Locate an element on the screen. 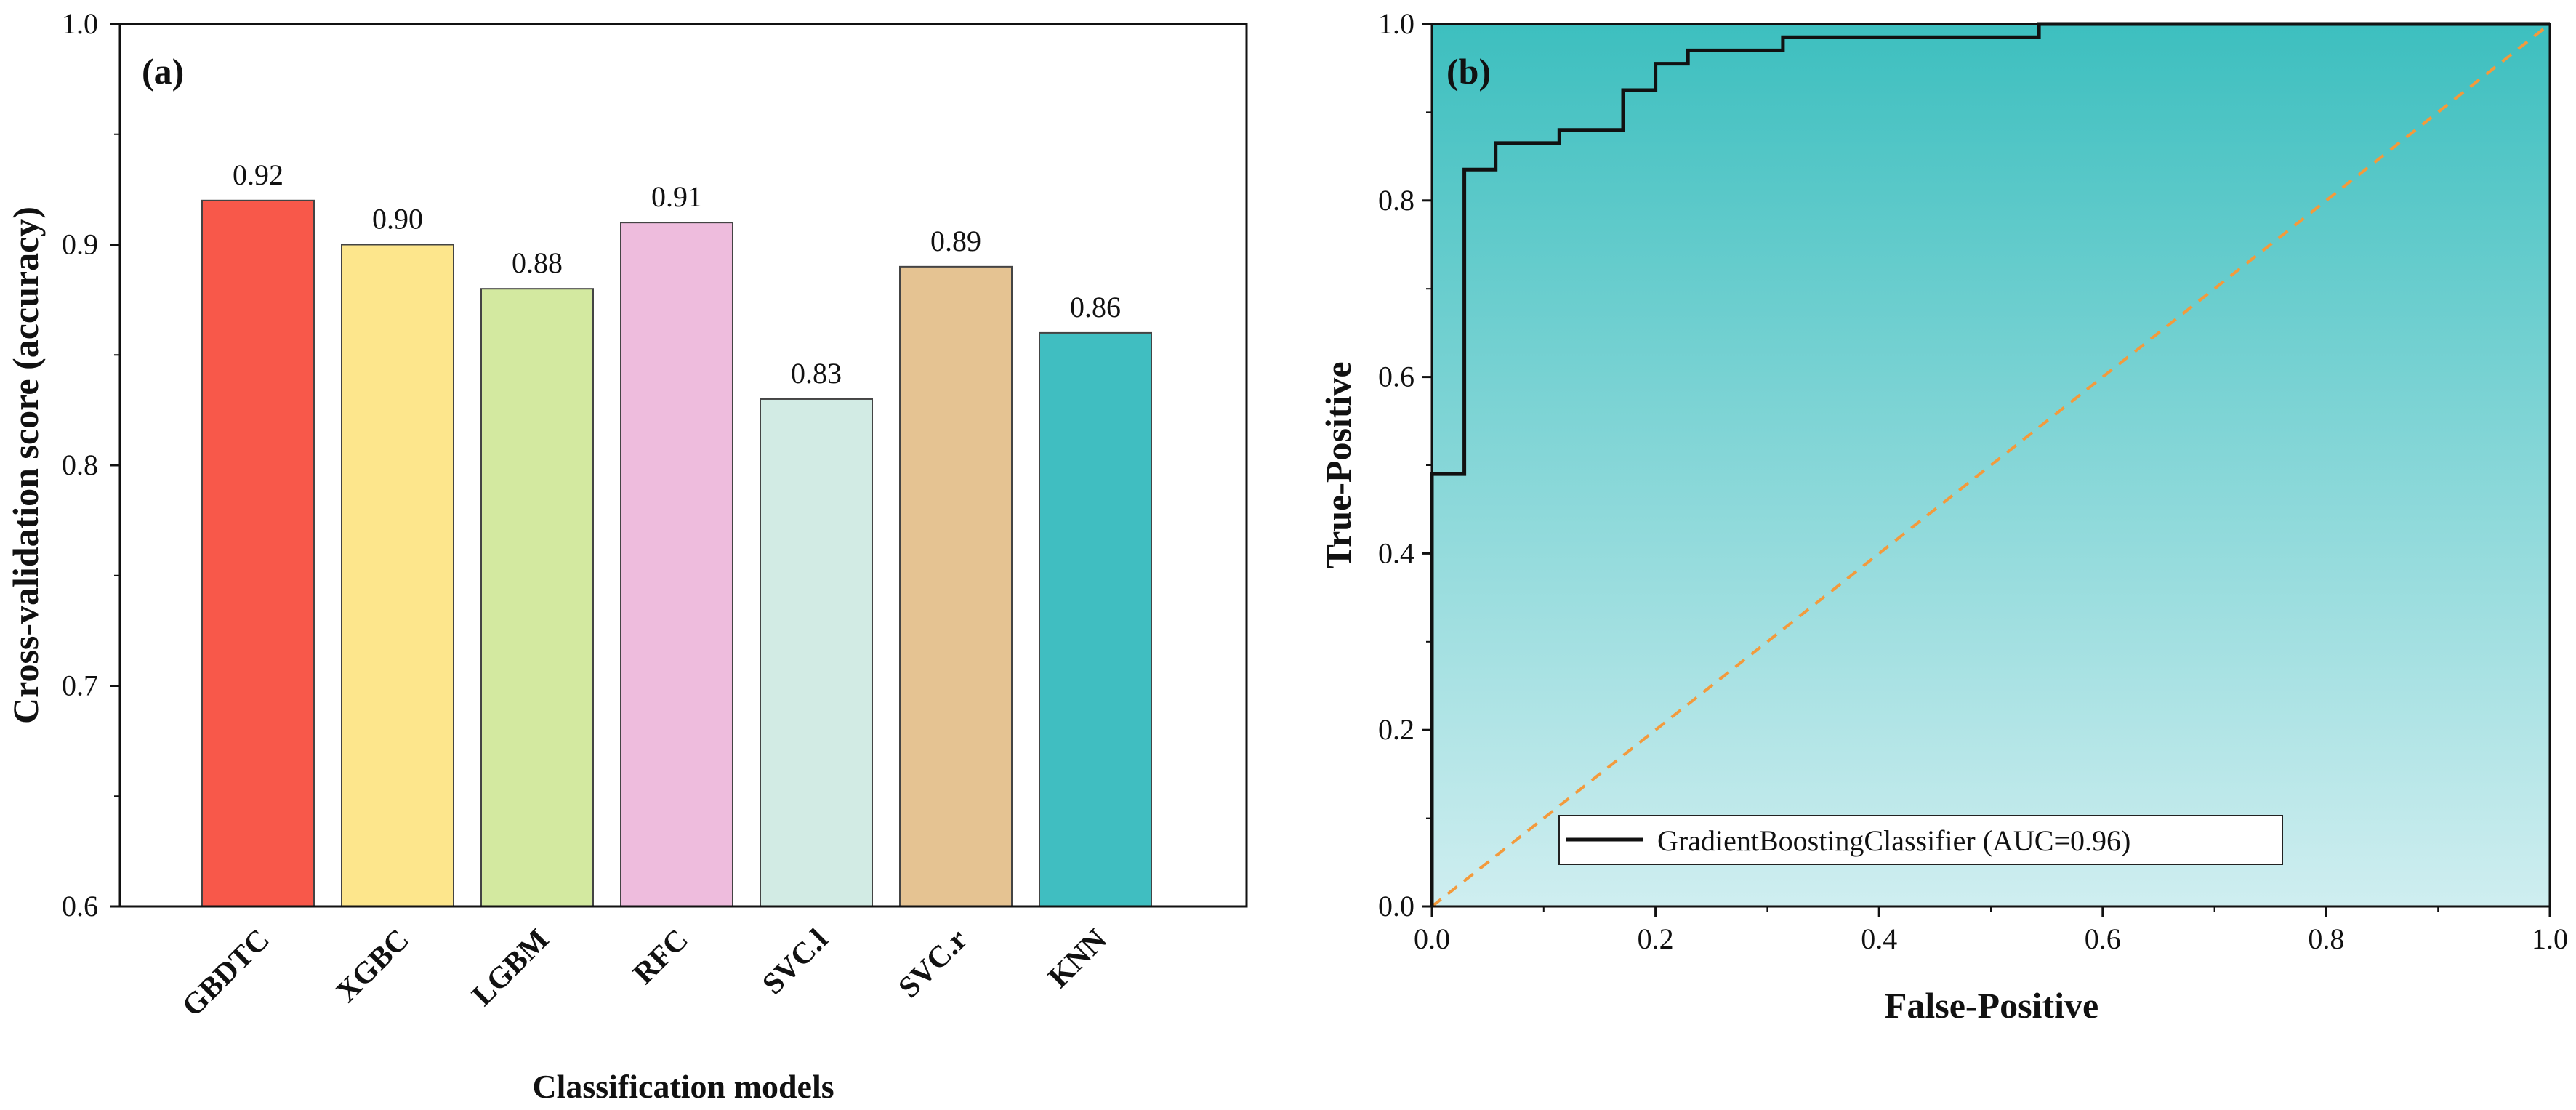 The height and width of the screenshot is (1110, 2576). bar-value-label: 0.86 is located at coordinates (1095, 307).